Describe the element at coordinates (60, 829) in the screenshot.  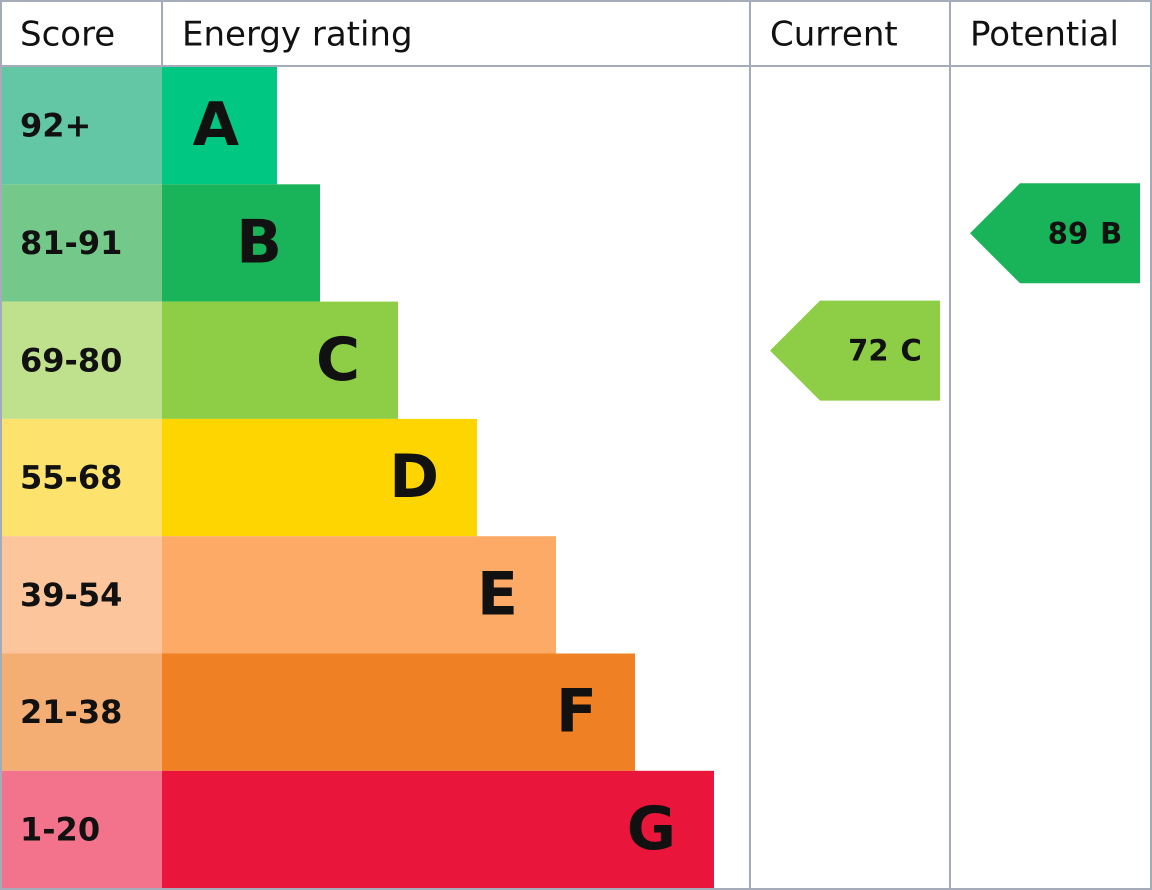
I see `score-label: 1-20` at that location.